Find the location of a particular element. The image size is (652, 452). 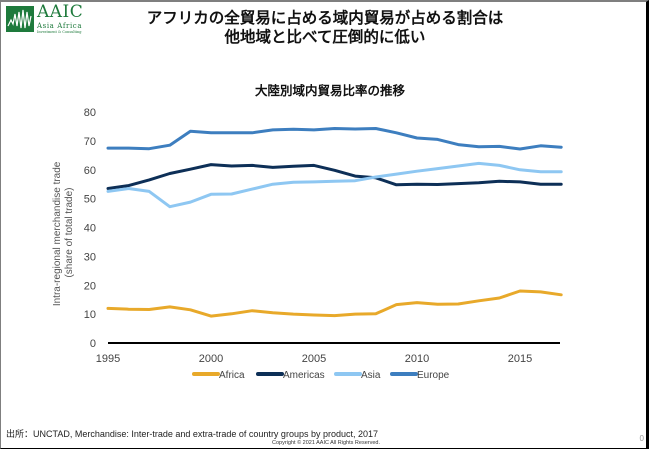

series-line-americas is located at coordinates (334, 176).